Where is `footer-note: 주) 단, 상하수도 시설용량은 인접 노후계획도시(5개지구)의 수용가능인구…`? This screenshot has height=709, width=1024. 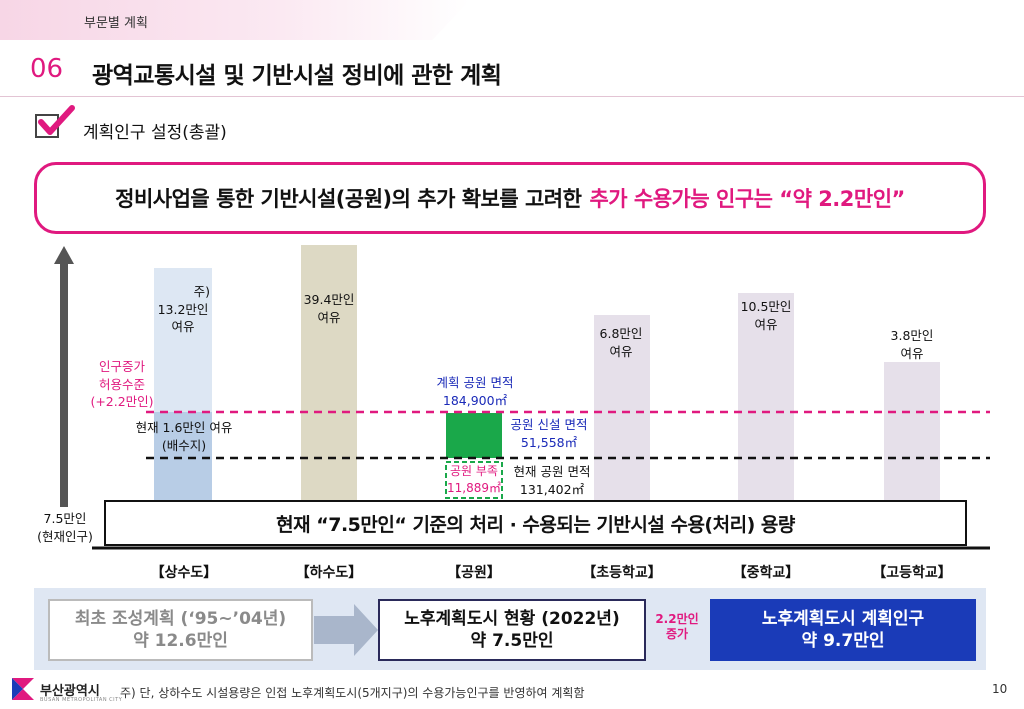 footer-note: 주) 단, 상하수도 시설용량은 인접 노후계획도시(5개지구)의 수용가능인구… is located at coordinates (352, 693).